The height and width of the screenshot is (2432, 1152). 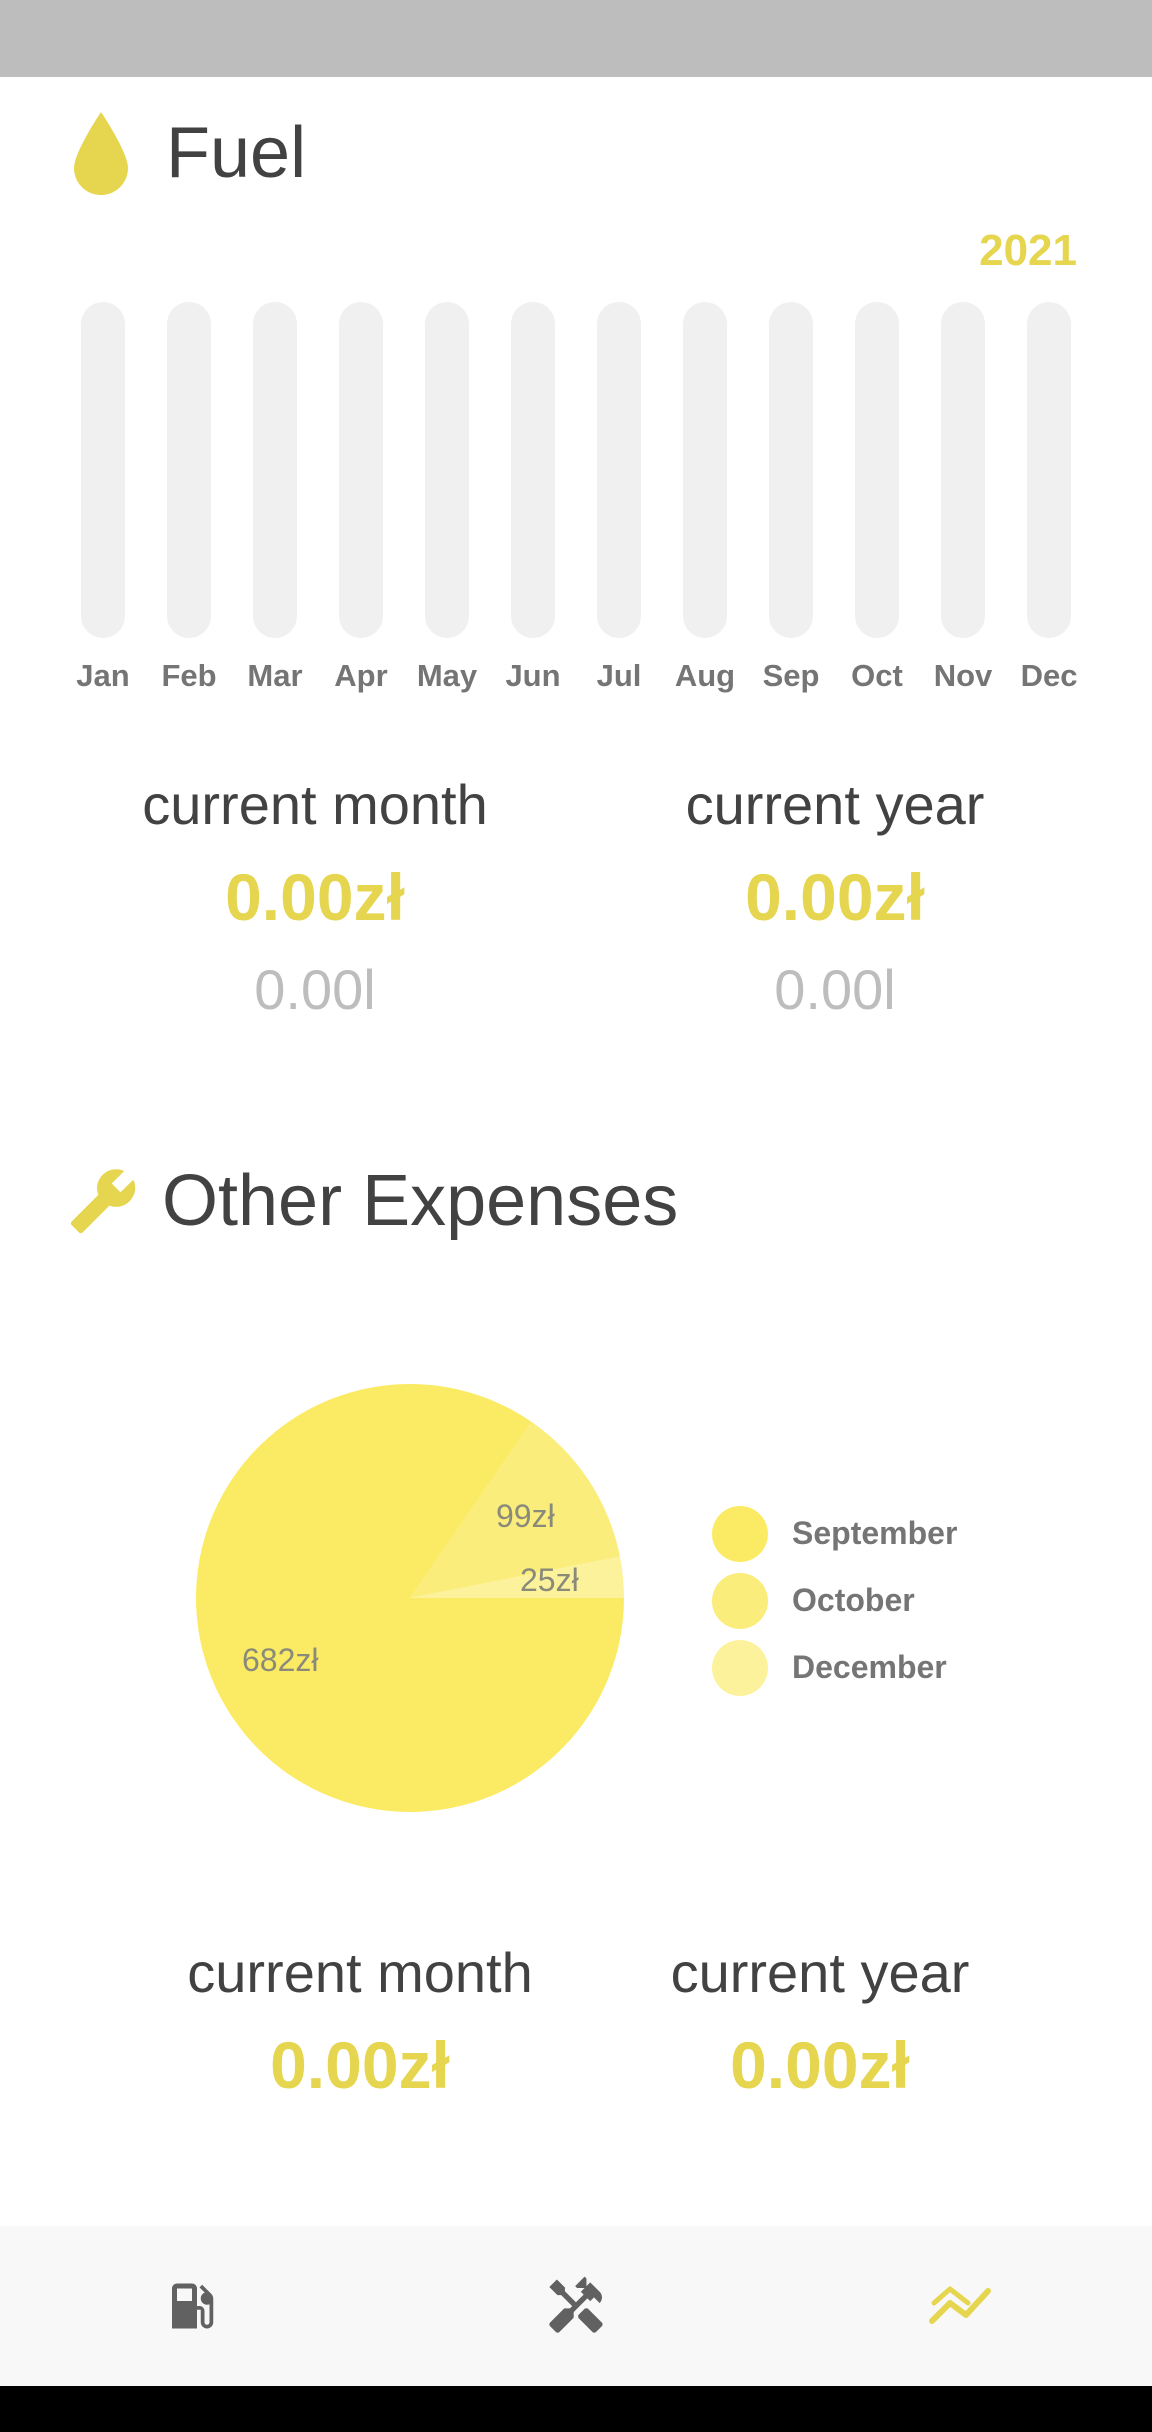 I want to click on bar-label: Mar, so click(x=275, y=675).